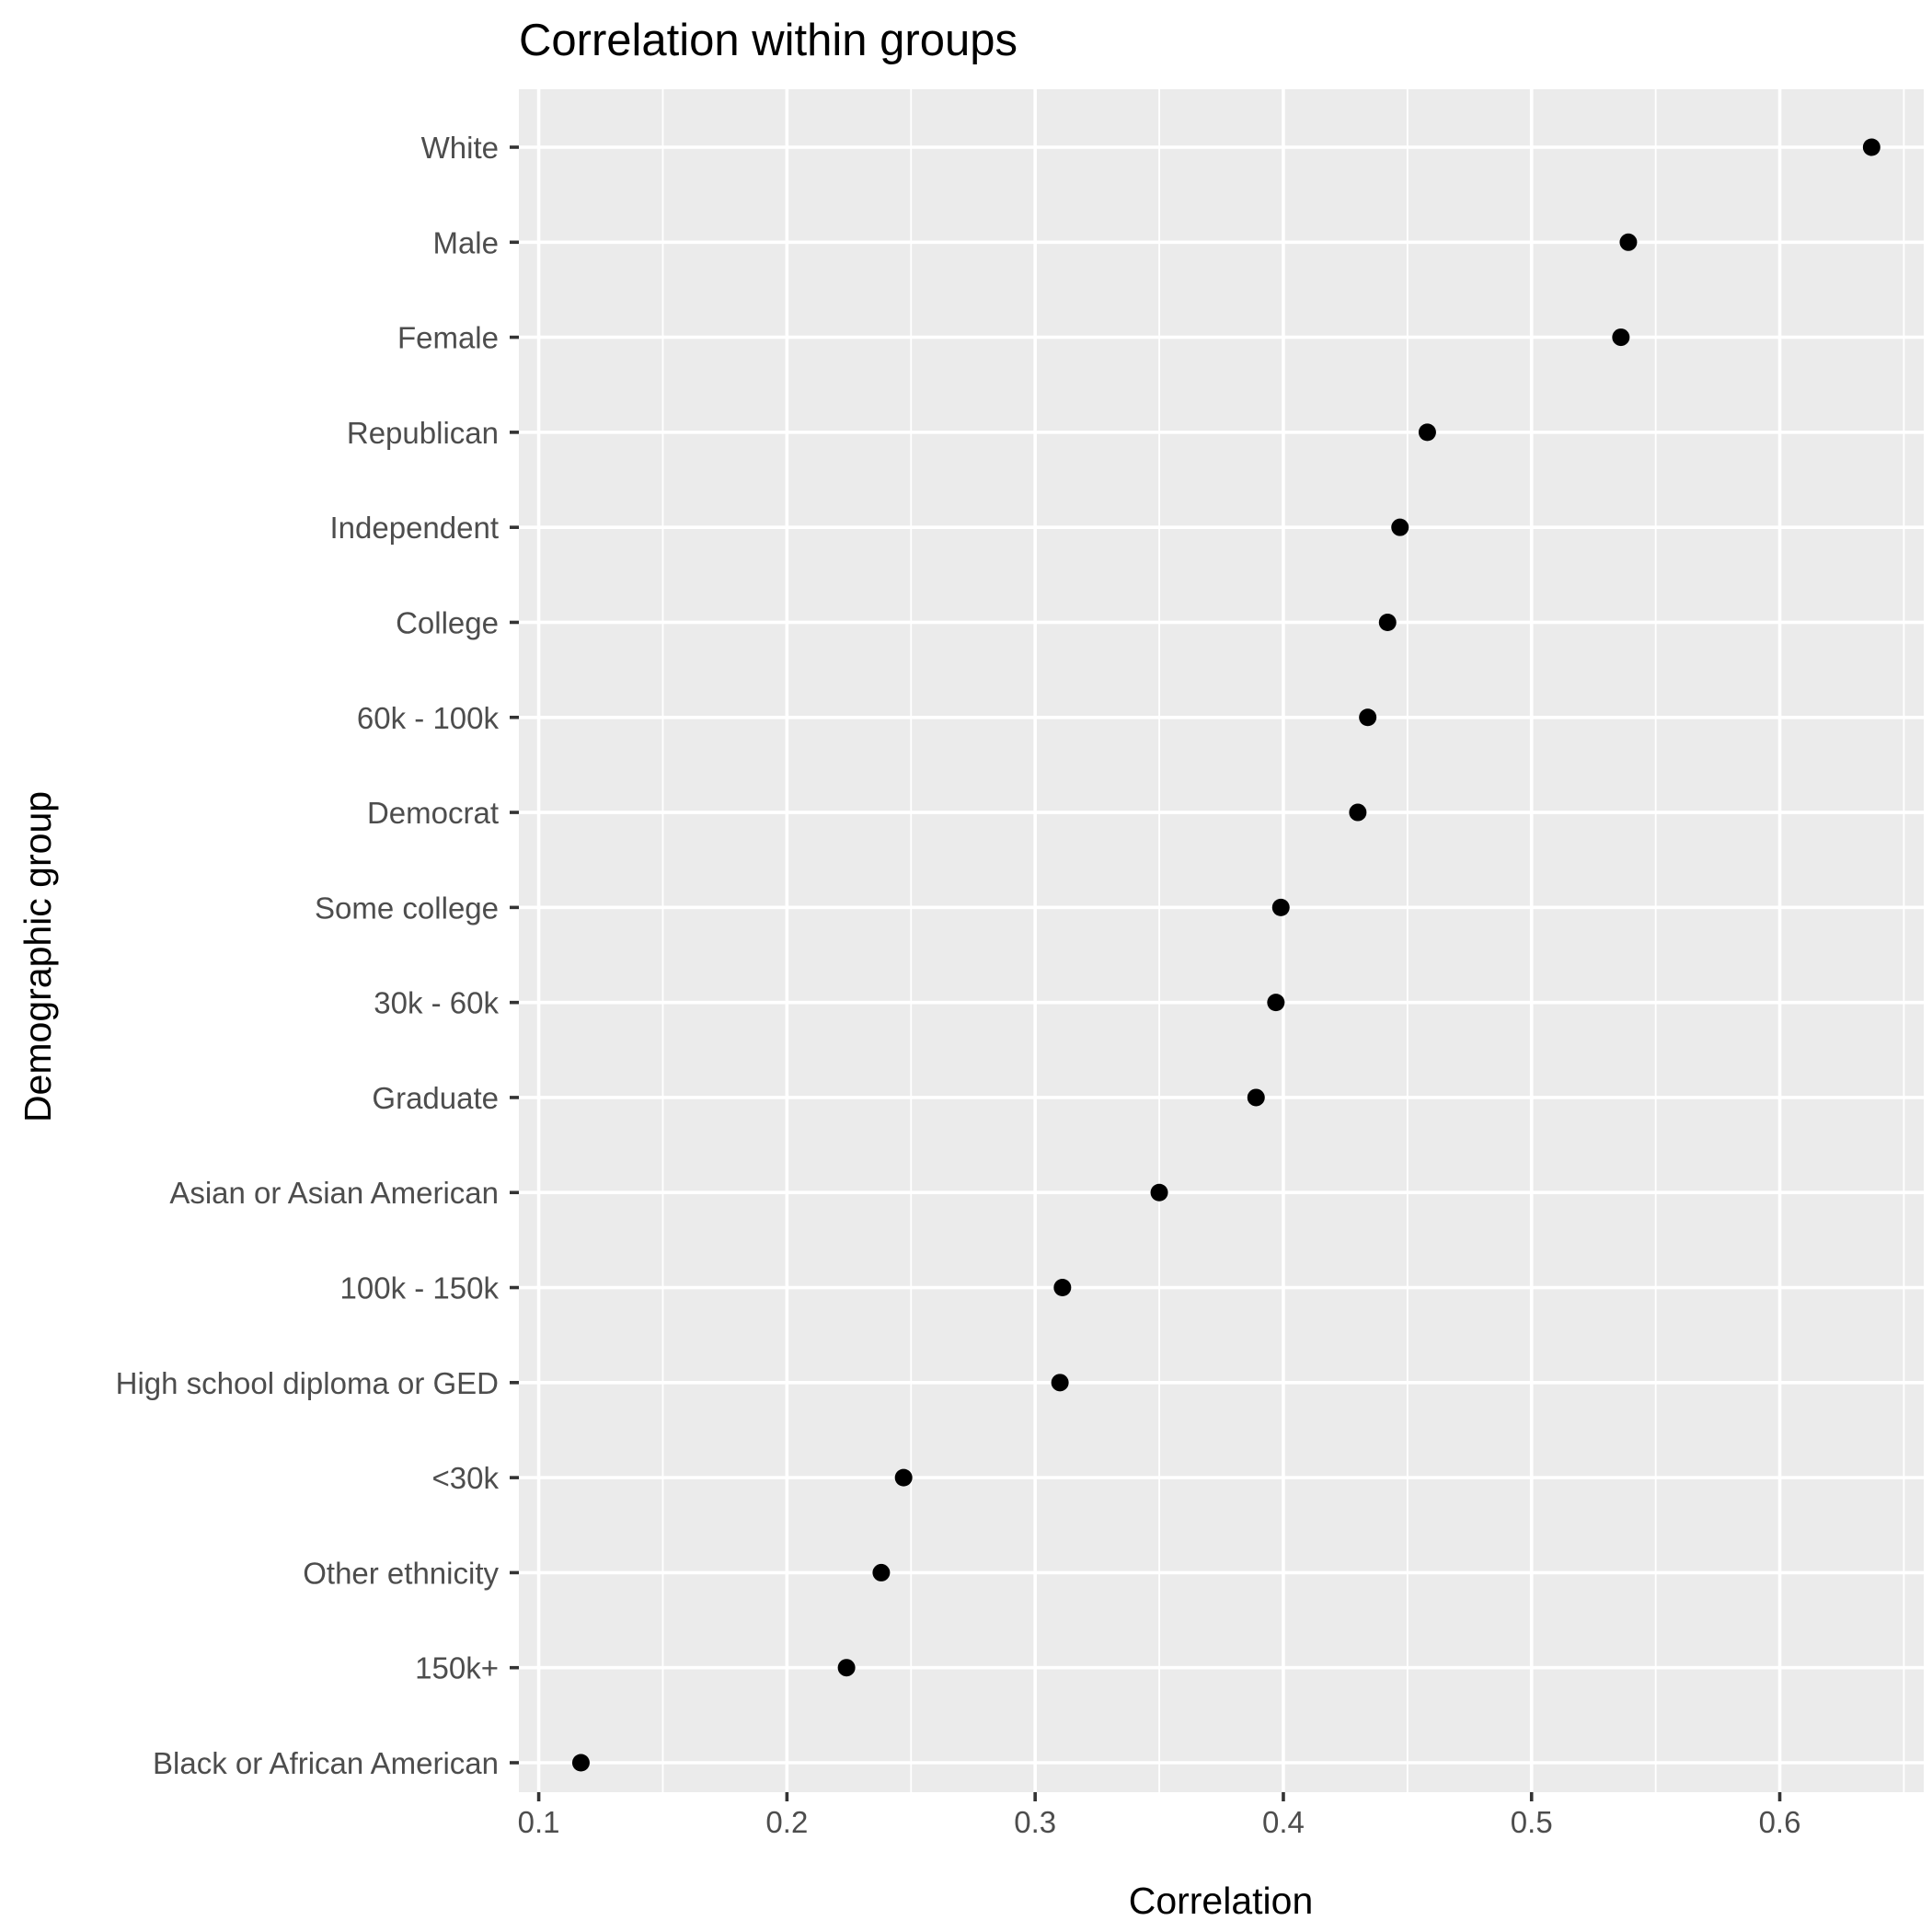 The image size is (1932, 1932). I want to click on x-tick-label-0: 0.1, so click(539, 1822).